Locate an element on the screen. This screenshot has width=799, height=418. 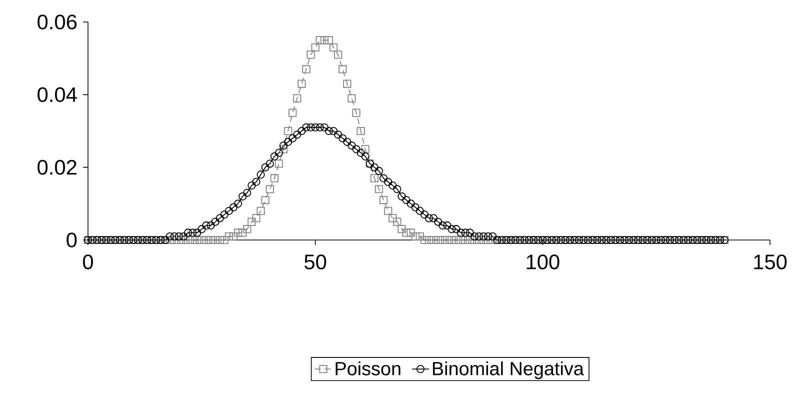
y-tick-label: 0.06 is located at coordinates (57, 22).